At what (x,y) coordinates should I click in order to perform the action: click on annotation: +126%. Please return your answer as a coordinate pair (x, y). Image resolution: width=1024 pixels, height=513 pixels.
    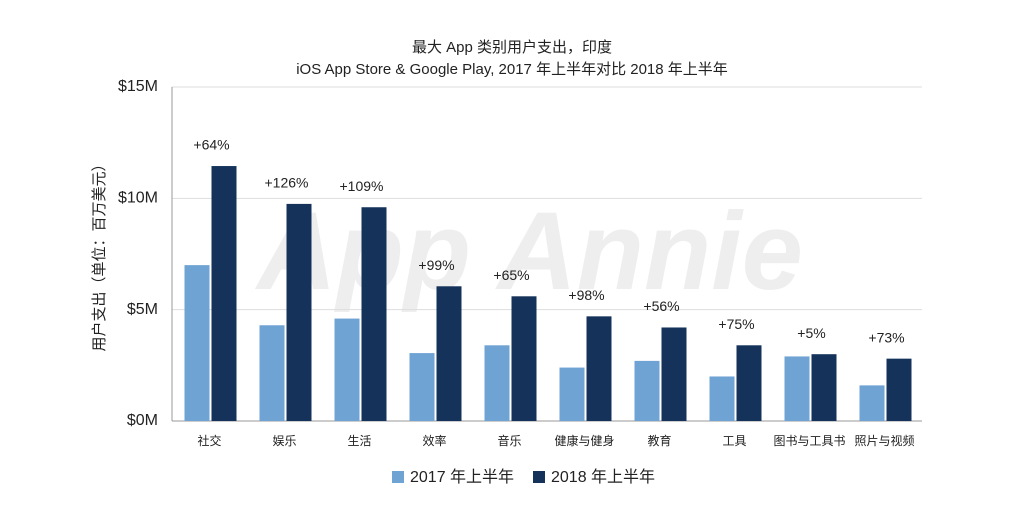
    Looking at the image, I should click on (287, 183).